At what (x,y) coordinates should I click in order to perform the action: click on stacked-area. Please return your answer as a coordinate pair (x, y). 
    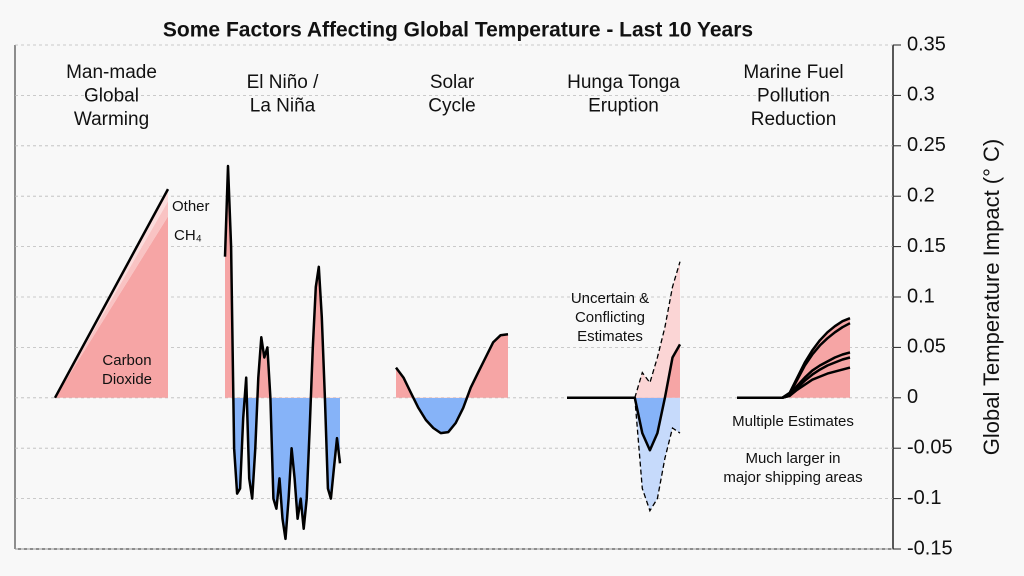
    Looking at the image, I should click on (111, 307).